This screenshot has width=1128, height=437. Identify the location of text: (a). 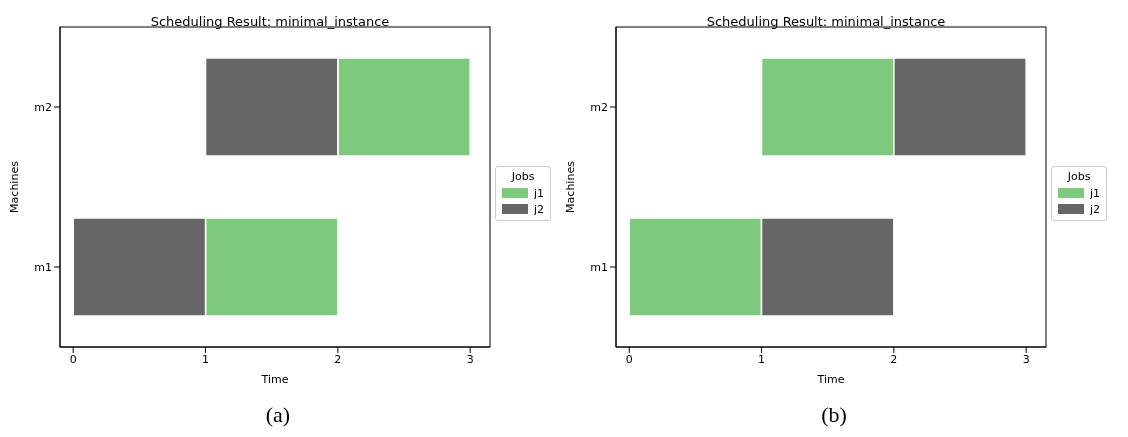
(278, 415).